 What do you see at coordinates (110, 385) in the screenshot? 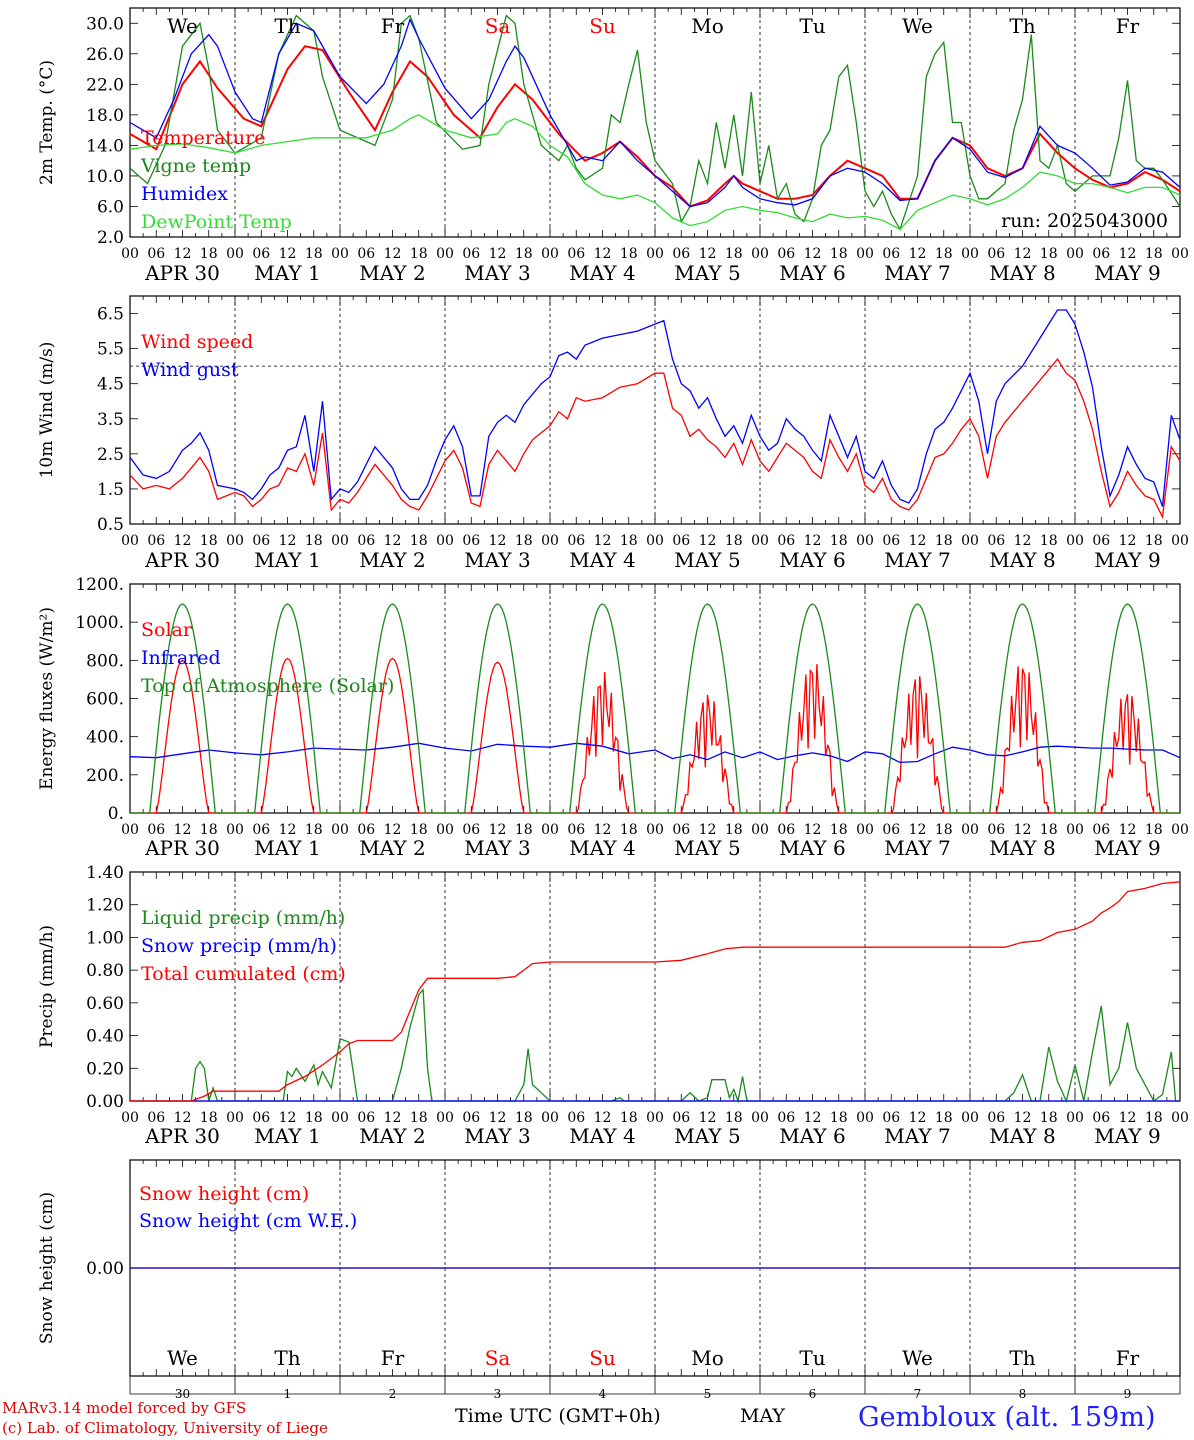
I see `y-tick-label: 4.5` at bounding box center [110, 385].